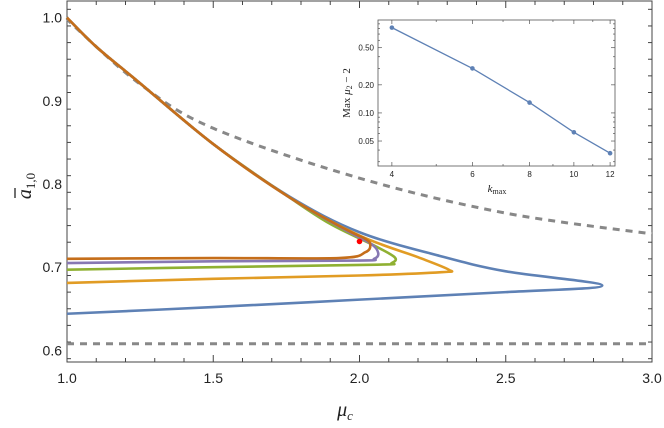  What do you see at coordinates (53, 267) in the screenshot?
I see `y-tick-label: 0.7` at bounding box center [53, 267].